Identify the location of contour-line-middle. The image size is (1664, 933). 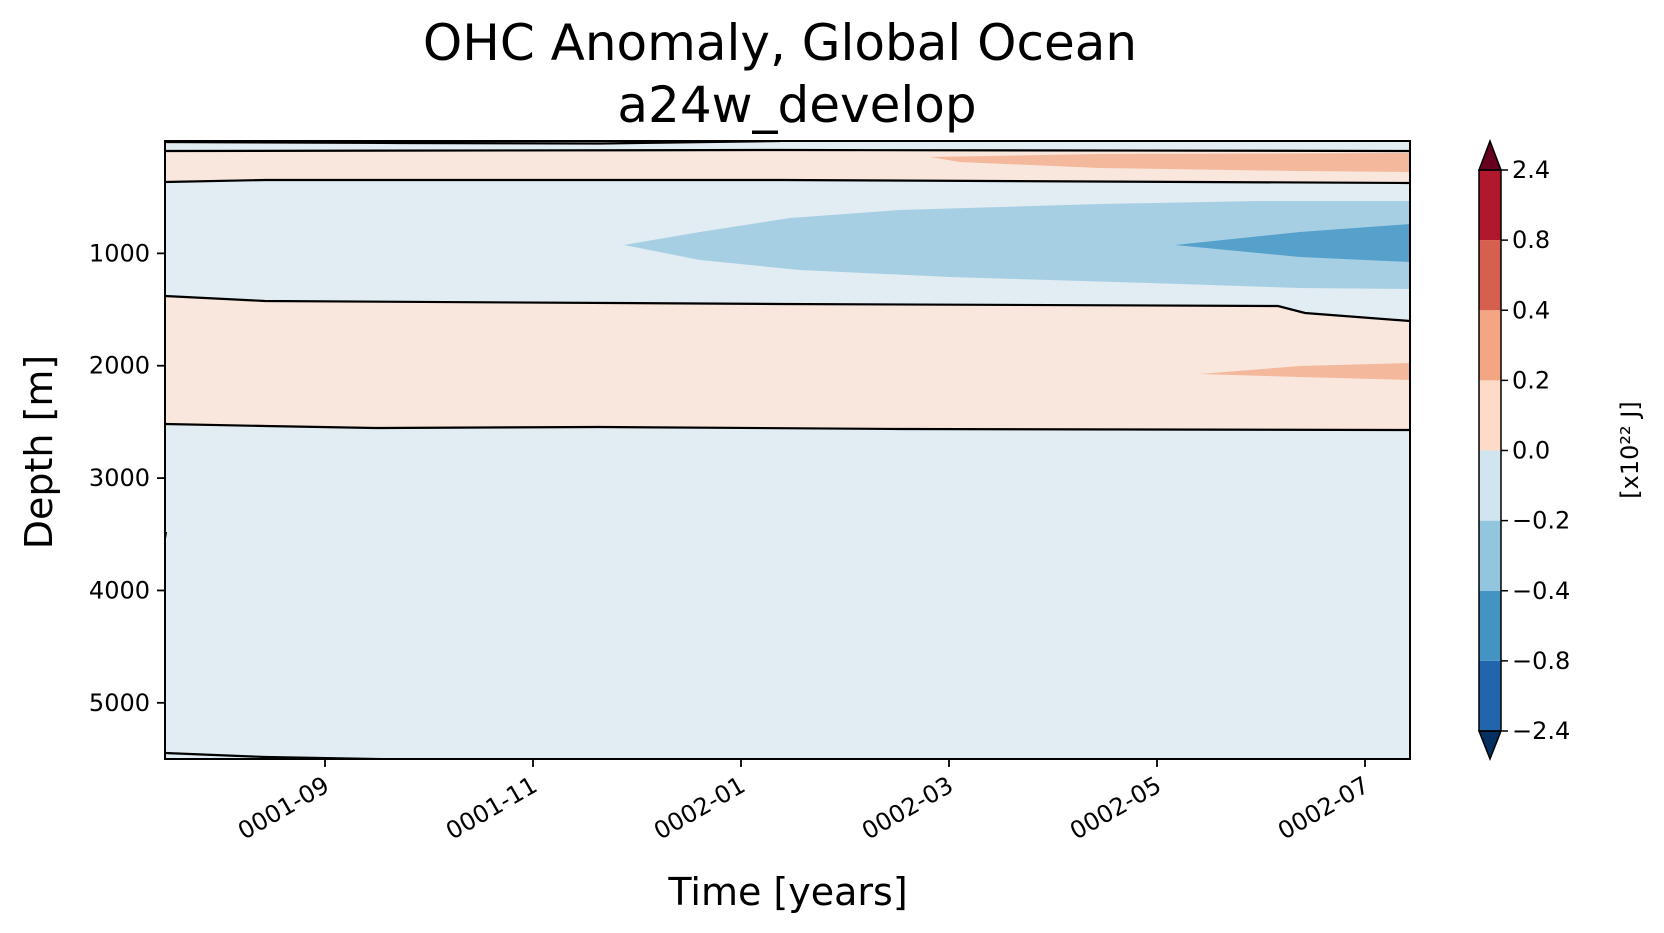
(787, 308).